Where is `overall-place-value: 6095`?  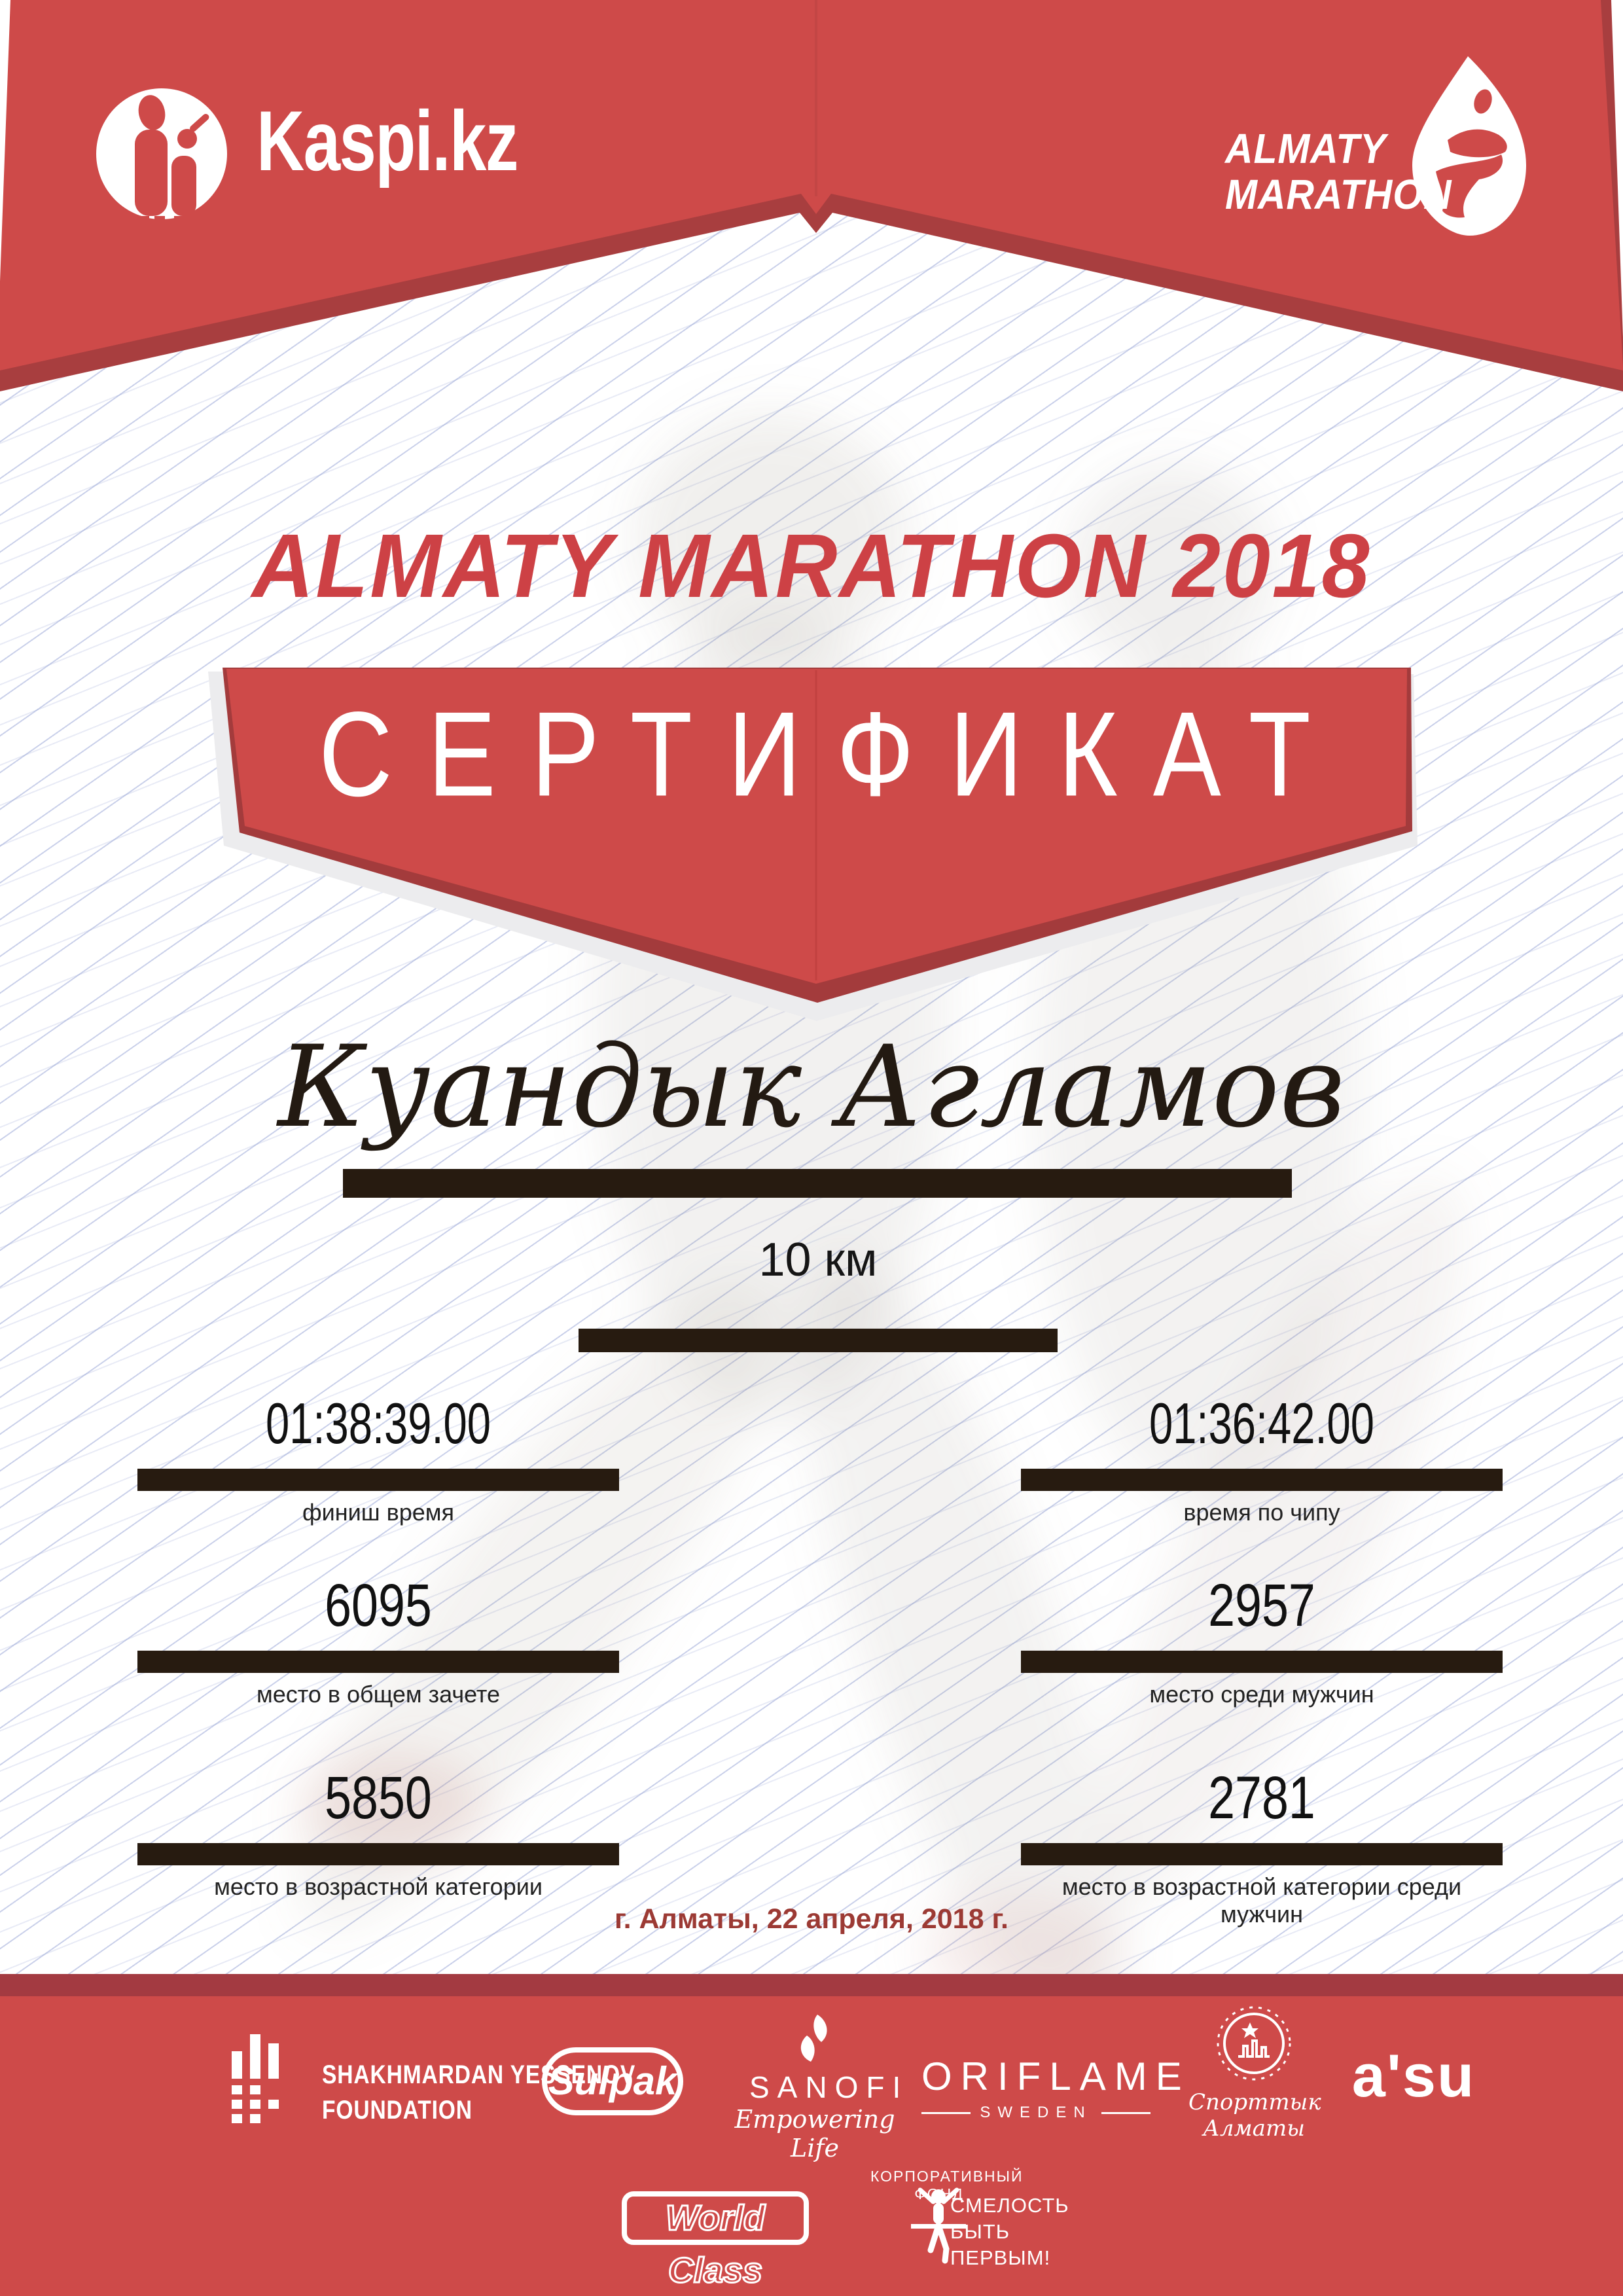
overall-place-value: 6095 is located at coordinates (378, 1605).